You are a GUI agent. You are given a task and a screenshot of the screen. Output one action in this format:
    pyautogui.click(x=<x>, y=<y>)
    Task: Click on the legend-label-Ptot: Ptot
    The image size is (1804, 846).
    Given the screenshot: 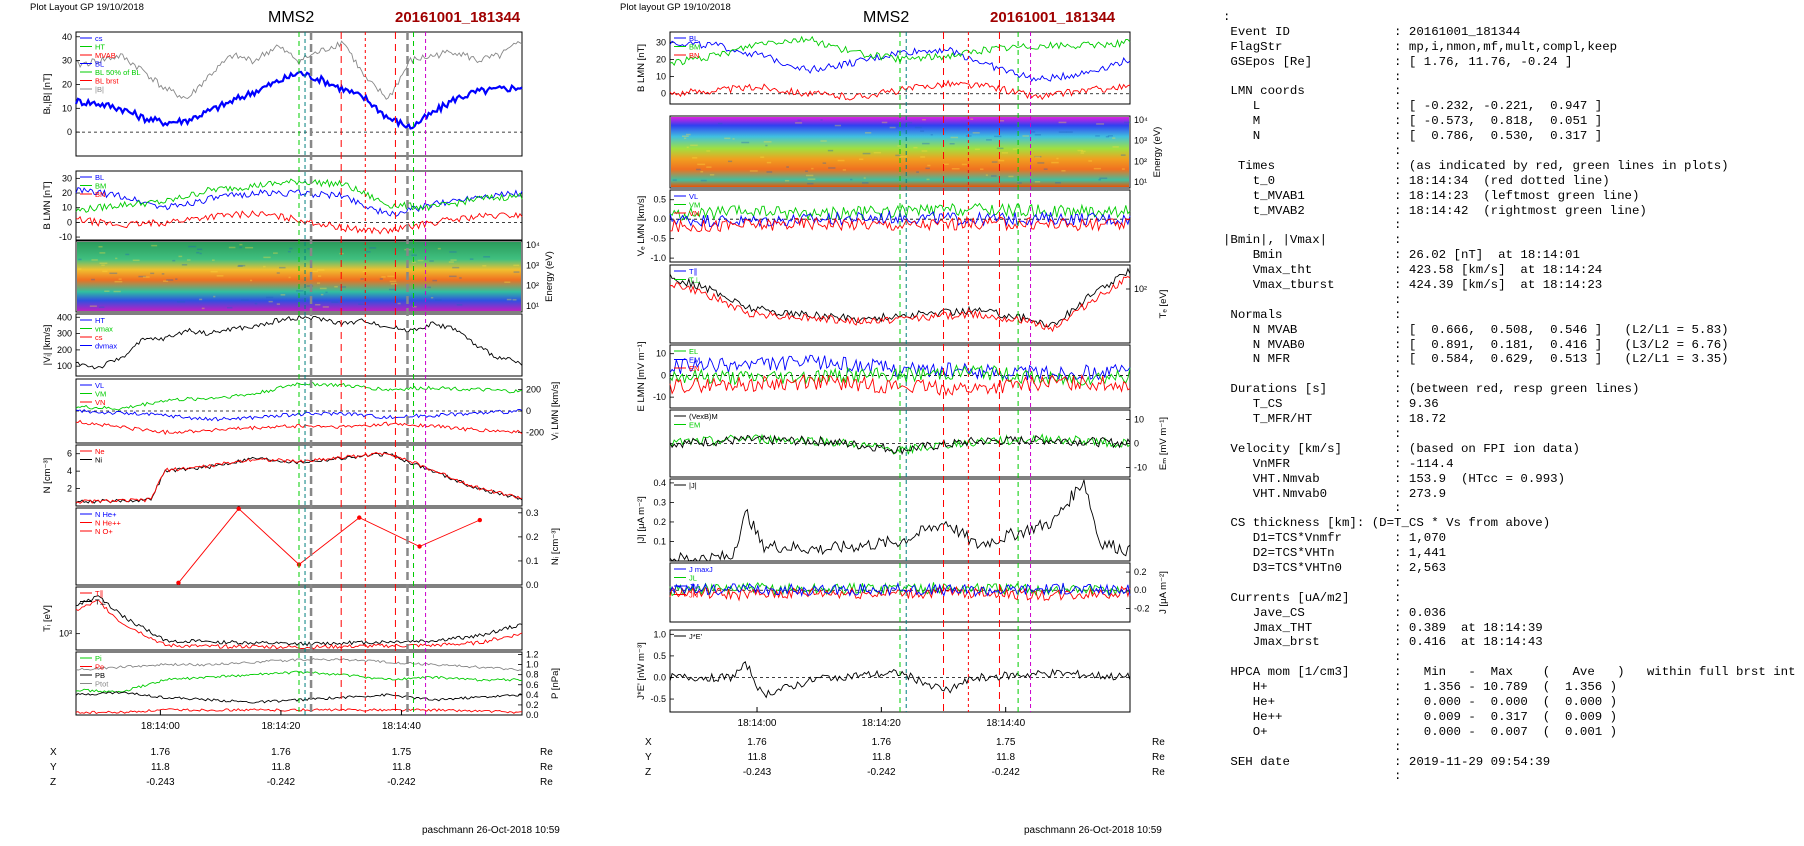 What is the action you would take?
    pyautogui.click(x=102, y=684)
    